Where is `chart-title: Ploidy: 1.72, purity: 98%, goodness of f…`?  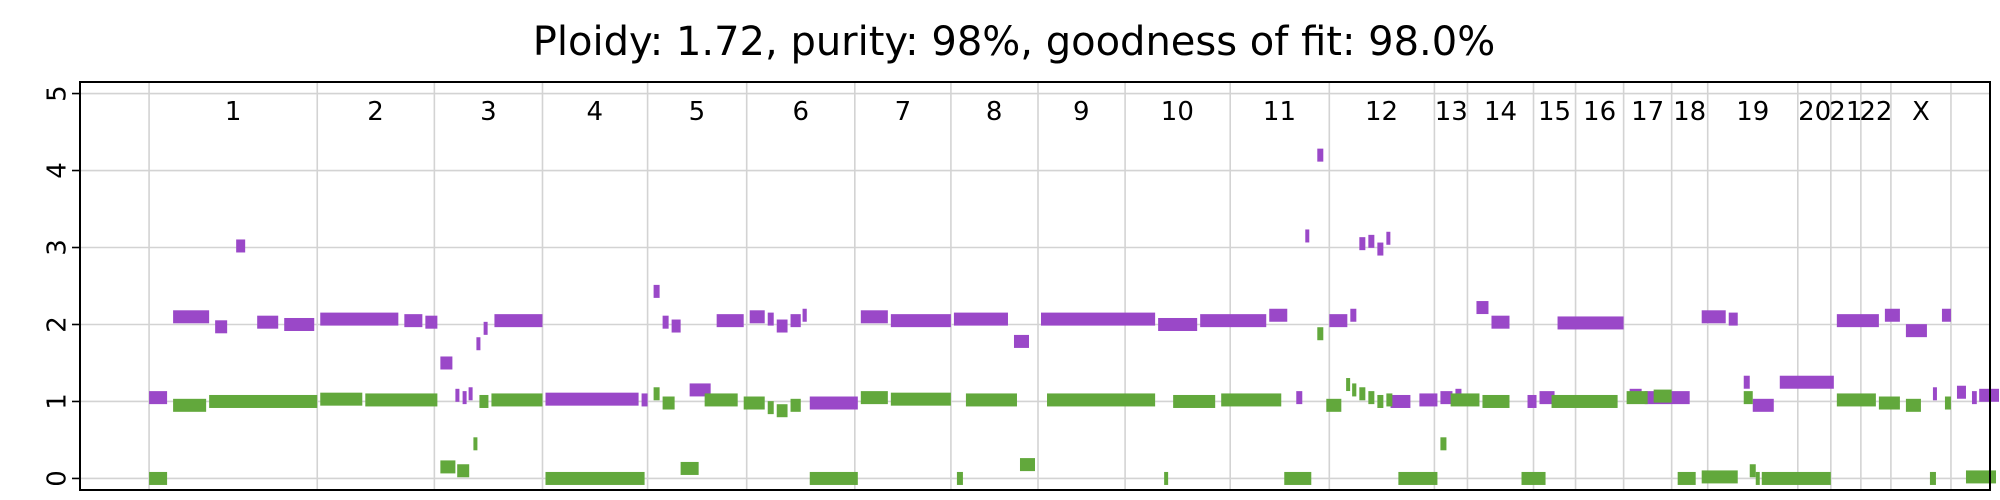
chart-title: Ploidy: 1.72, purity: 98%, goodness of f… is located at coordinates (1014, 42).